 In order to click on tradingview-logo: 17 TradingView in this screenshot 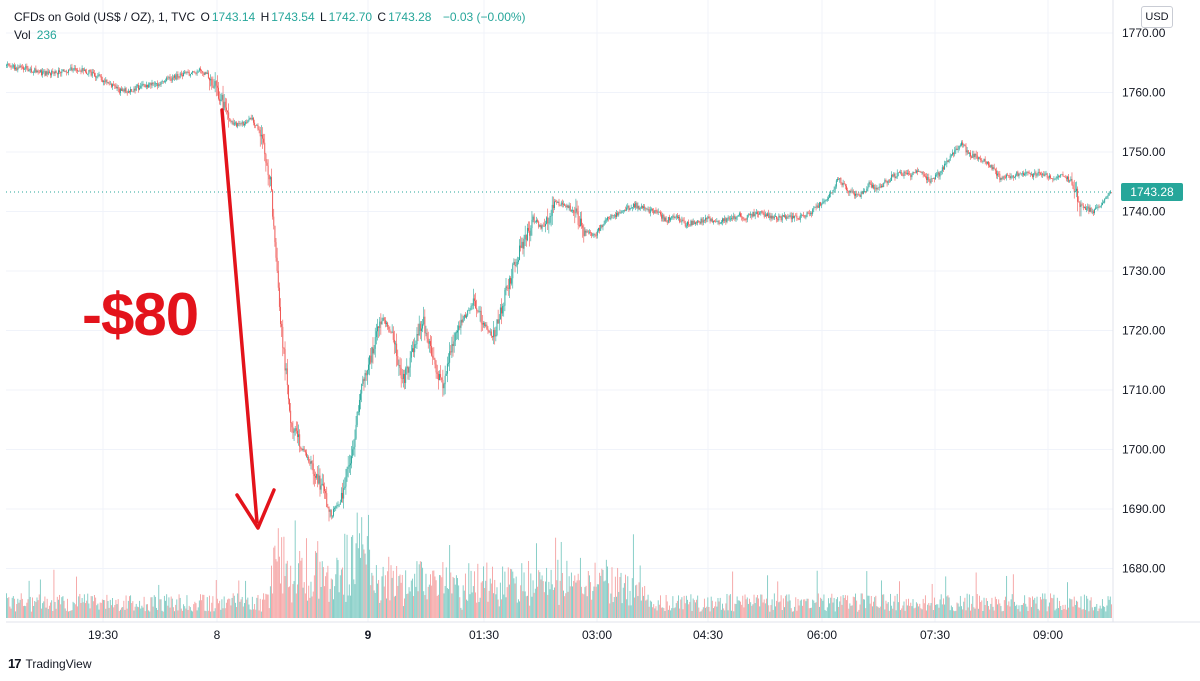, I will do `click(50, 663)`.